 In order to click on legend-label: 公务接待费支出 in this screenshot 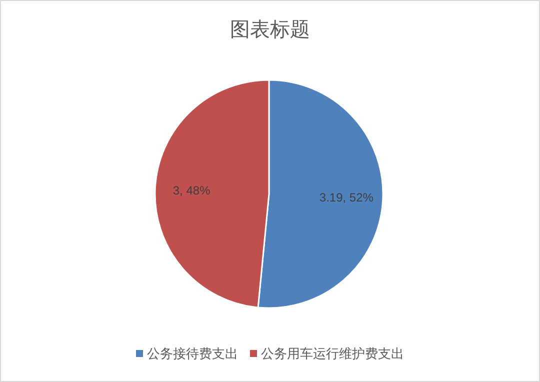, I will do `click(192, 353)`.